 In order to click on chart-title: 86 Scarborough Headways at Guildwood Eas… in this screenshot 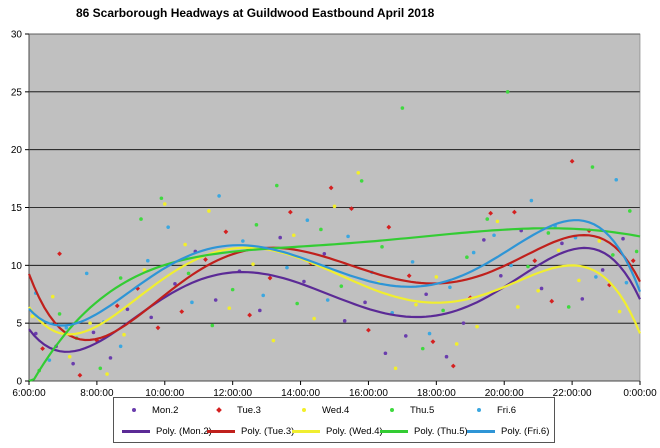, I will do `click(255, 13)`.